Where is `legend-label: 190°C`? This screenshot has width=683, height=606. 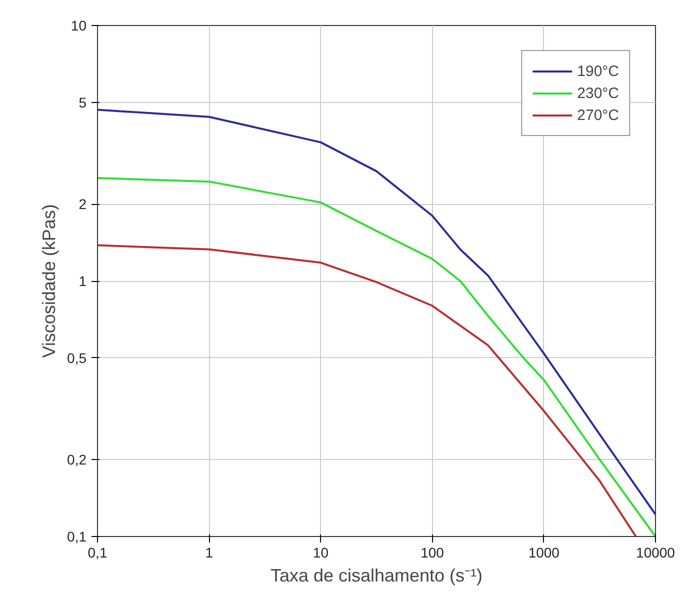
legend-label: 190°C is located at coordinates (598, 71).